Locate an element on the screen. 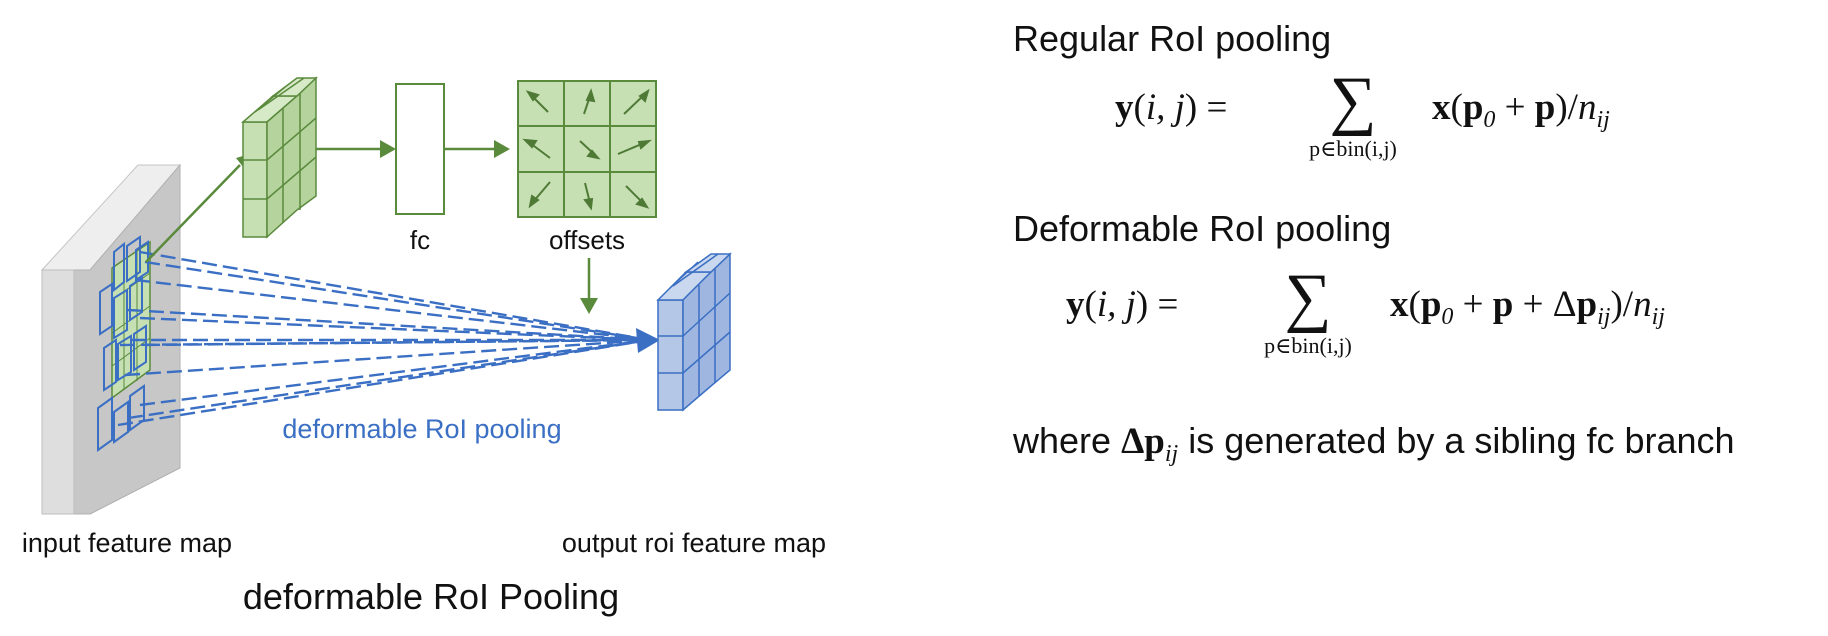 The image size is (1828, 636). sum-symbol-2: ∑ is located at coordinates (1308, 297).